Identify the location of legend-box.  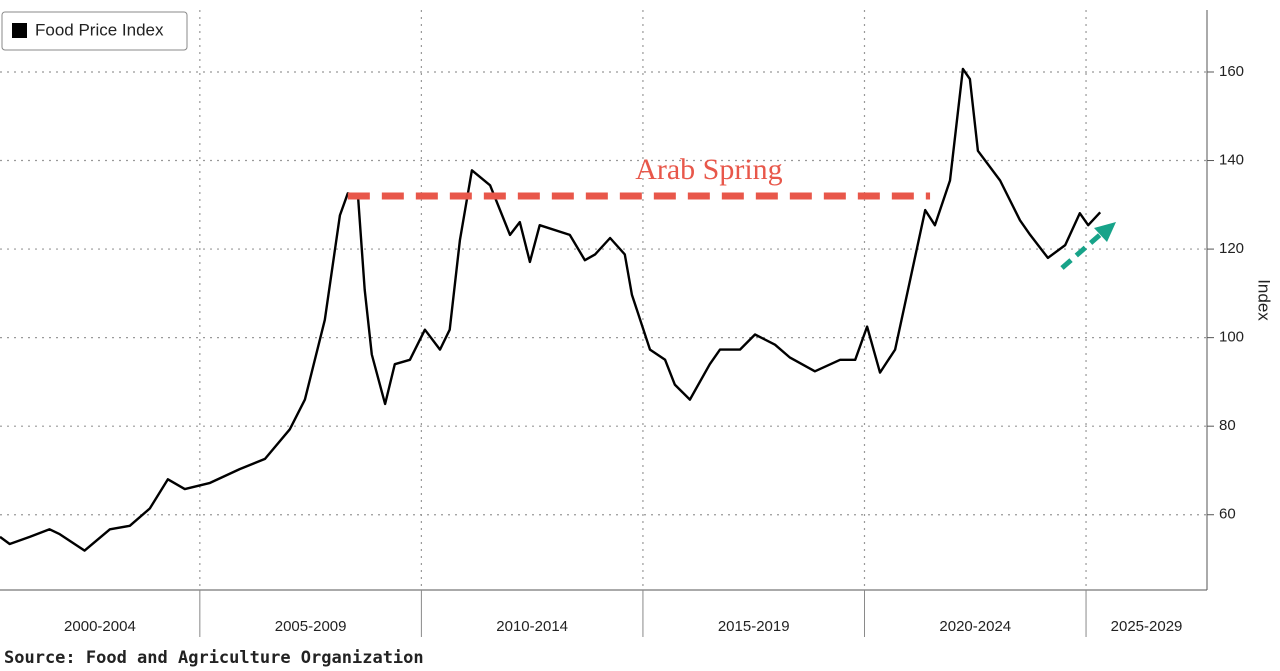
(94, 31).